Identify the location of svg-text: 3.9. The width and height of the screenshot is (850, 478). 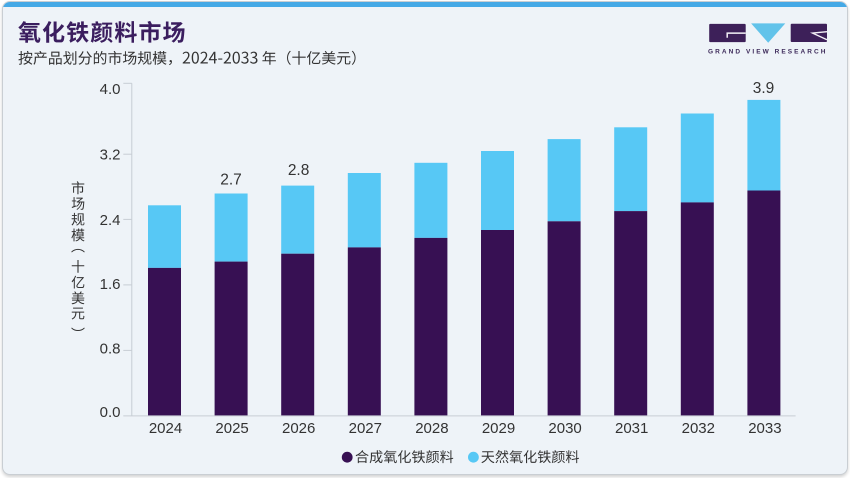
(764, 88).